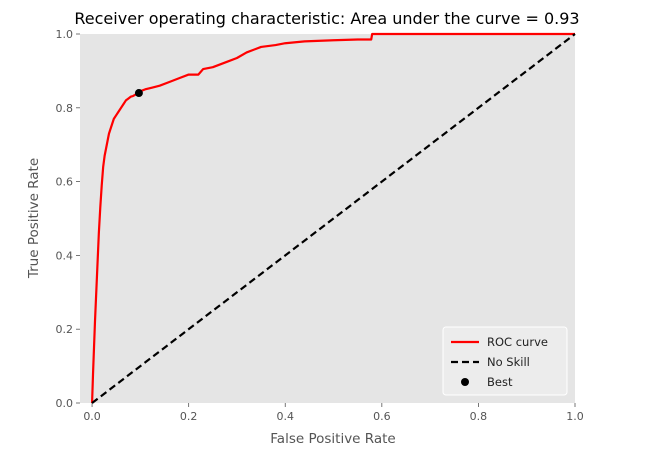 The image size is (654, 457). What do you see at coordinates (65, 255) in the screenshot?
I see `y-tick-label: 0.4` at bounding box center [65, 255].